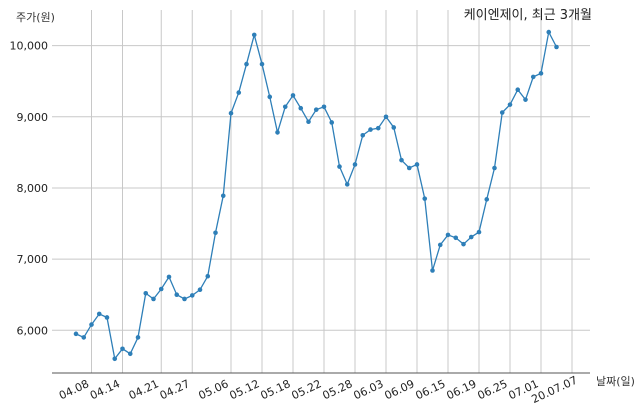 The image size is (640, 414). What do you see at coordinates (213, 389) in the screenshot?
I see `x-tick-label: 05.06` at bounding box center [213, 389].